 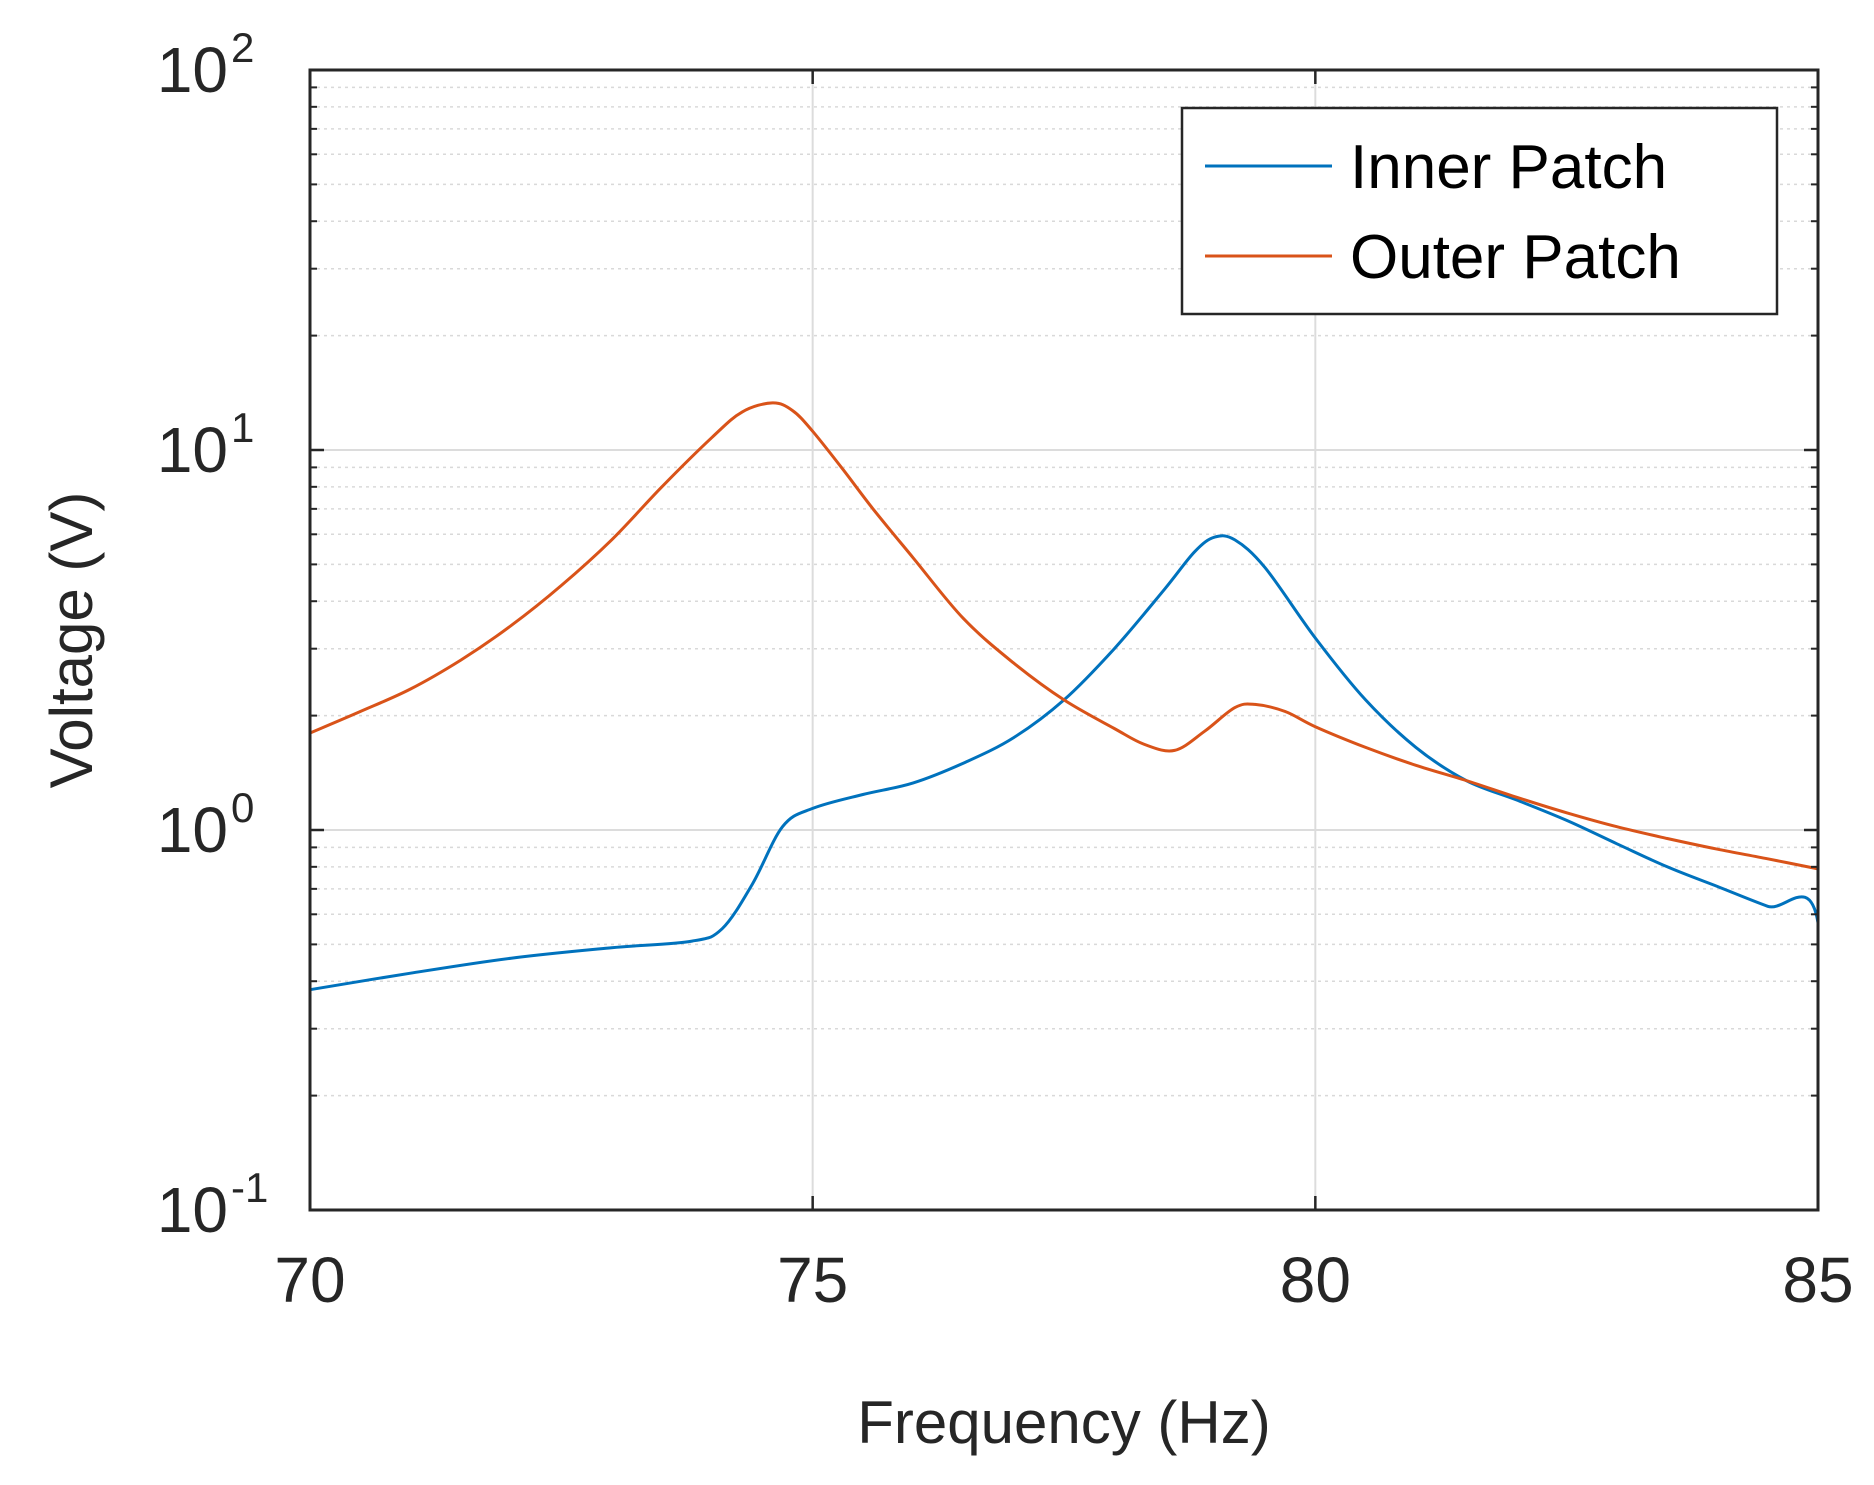 What do you see at coordinates (242, 47) in the screenshot?
I see `y-tick-label-exponent: 2` at bounding box center [242, 47].